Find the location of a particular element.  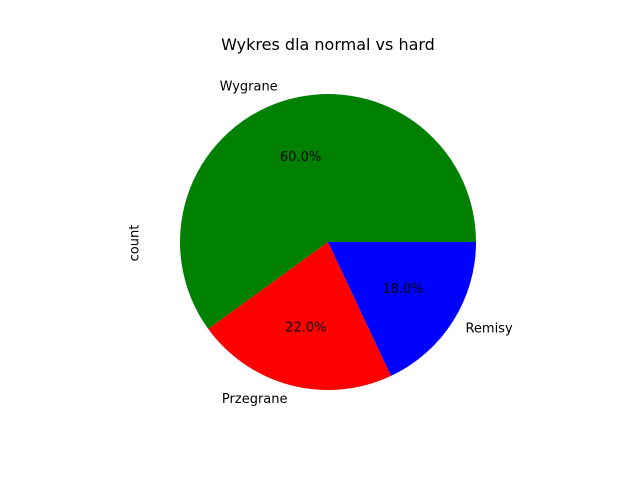

pie-slice-przegrane is located at coordinates (300, 316).